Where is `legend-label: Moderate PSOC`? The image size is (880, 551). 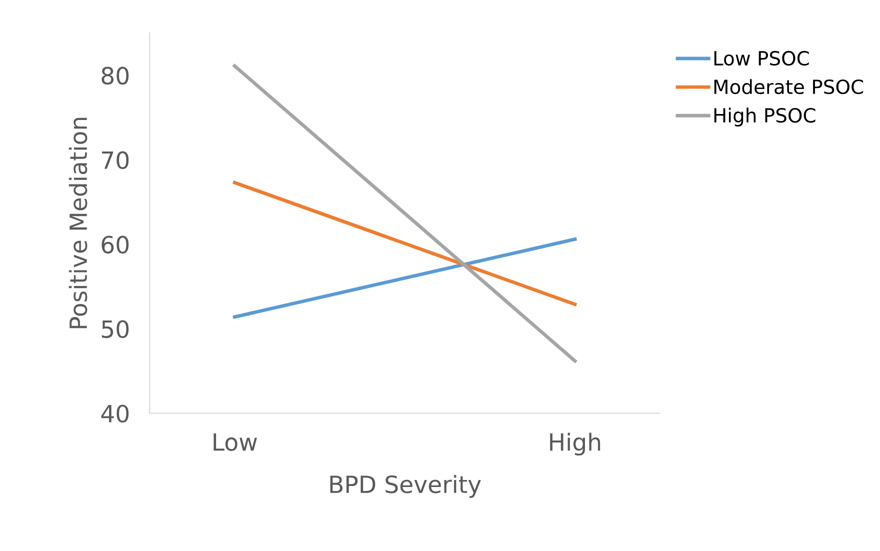 legend-label: Moderate PSOC is located at coordinates (789, 86).